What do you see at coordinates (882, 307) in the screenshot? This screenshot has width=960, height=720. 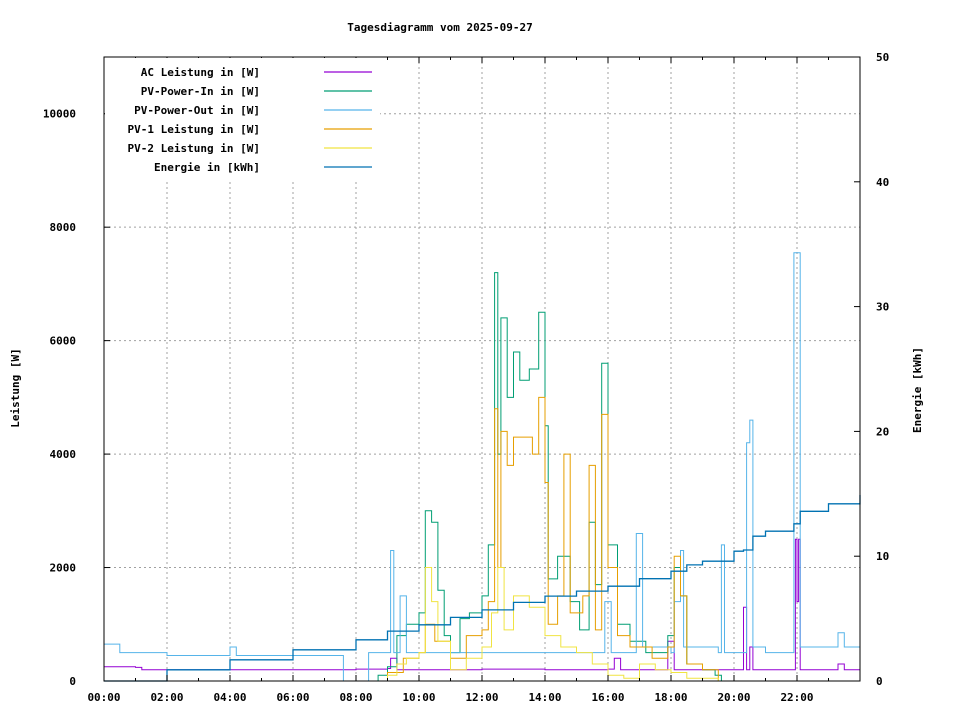 I see `y2-tick-label: 30` at bounding box center [882, 307].